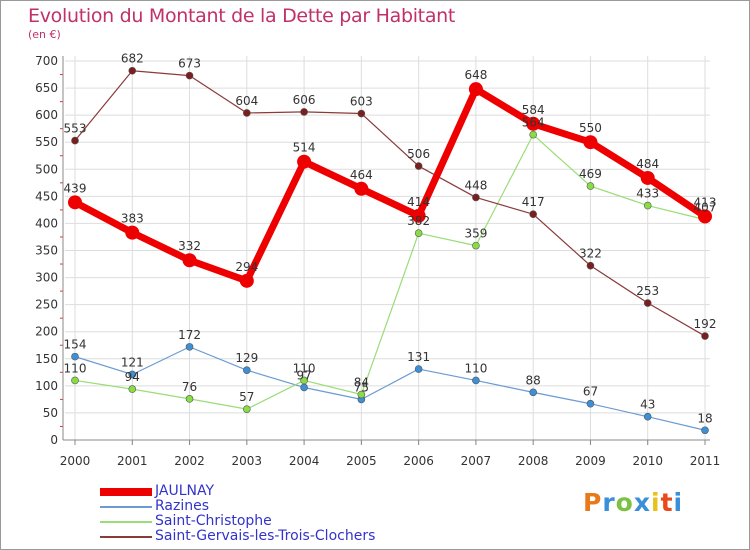 The image size is (750, 550). Describe the element at coordinates (476, 461) in the screenshot. I see `x-tick-label: 2007` at that location.